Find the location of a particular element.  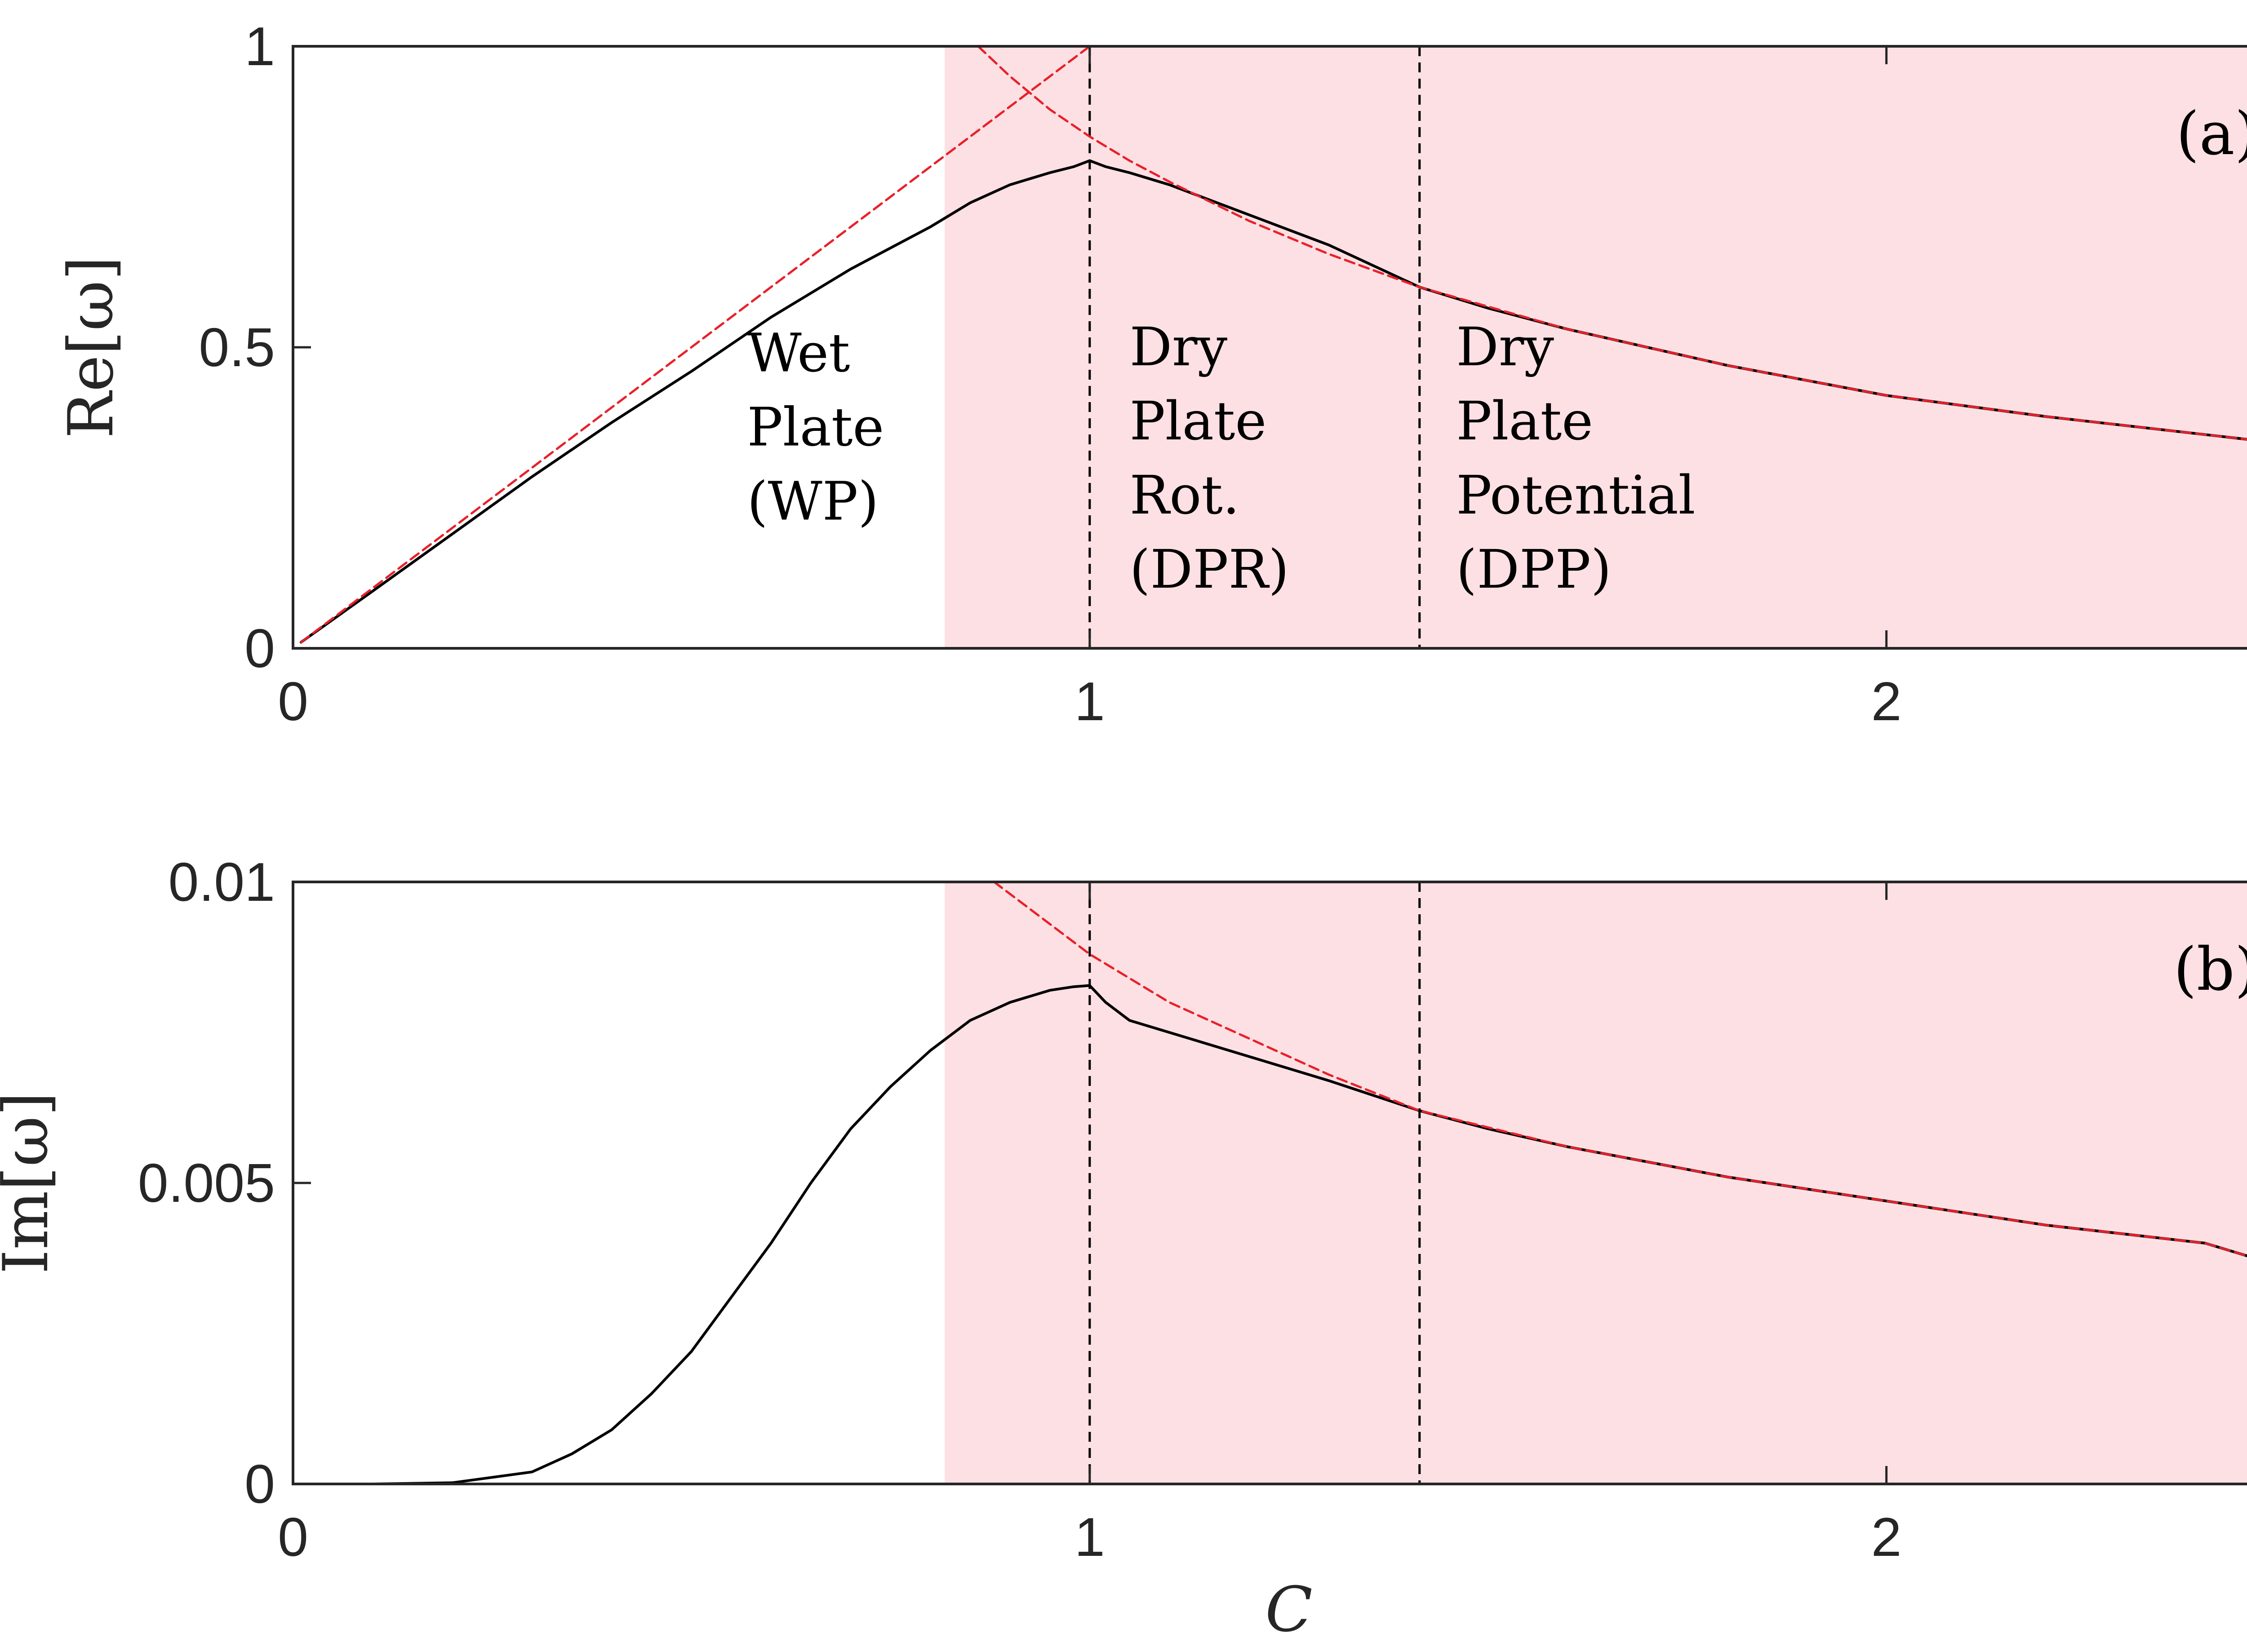

ytick-label: 1 is located at coordinates (259, 47).